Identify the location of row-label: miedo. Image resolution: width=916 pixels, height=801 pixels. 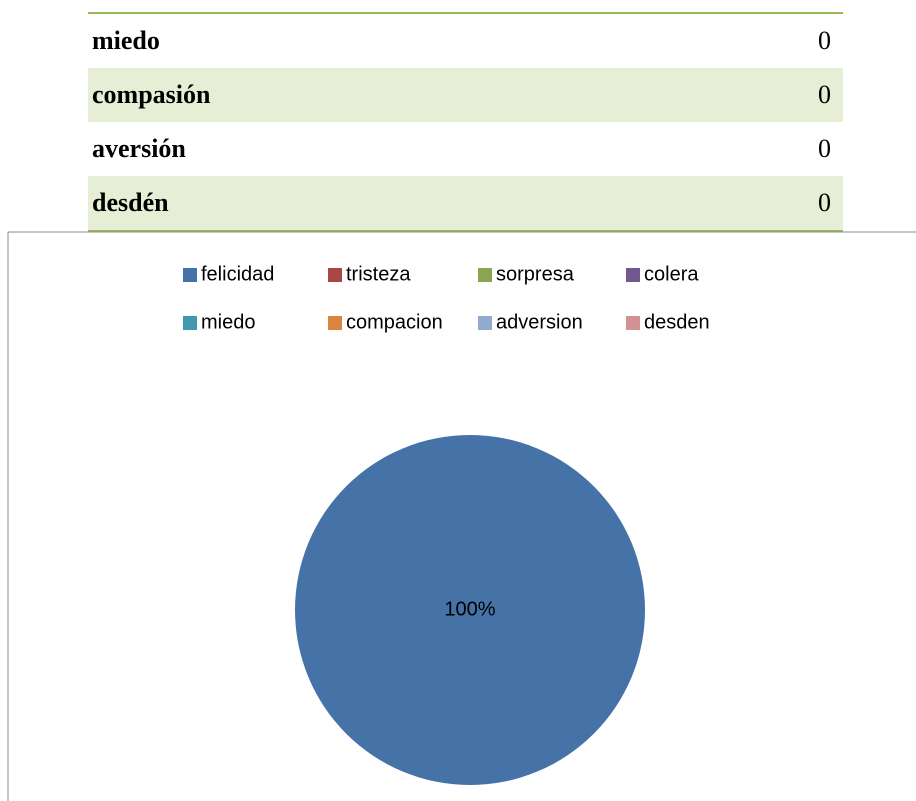
(126, 40).